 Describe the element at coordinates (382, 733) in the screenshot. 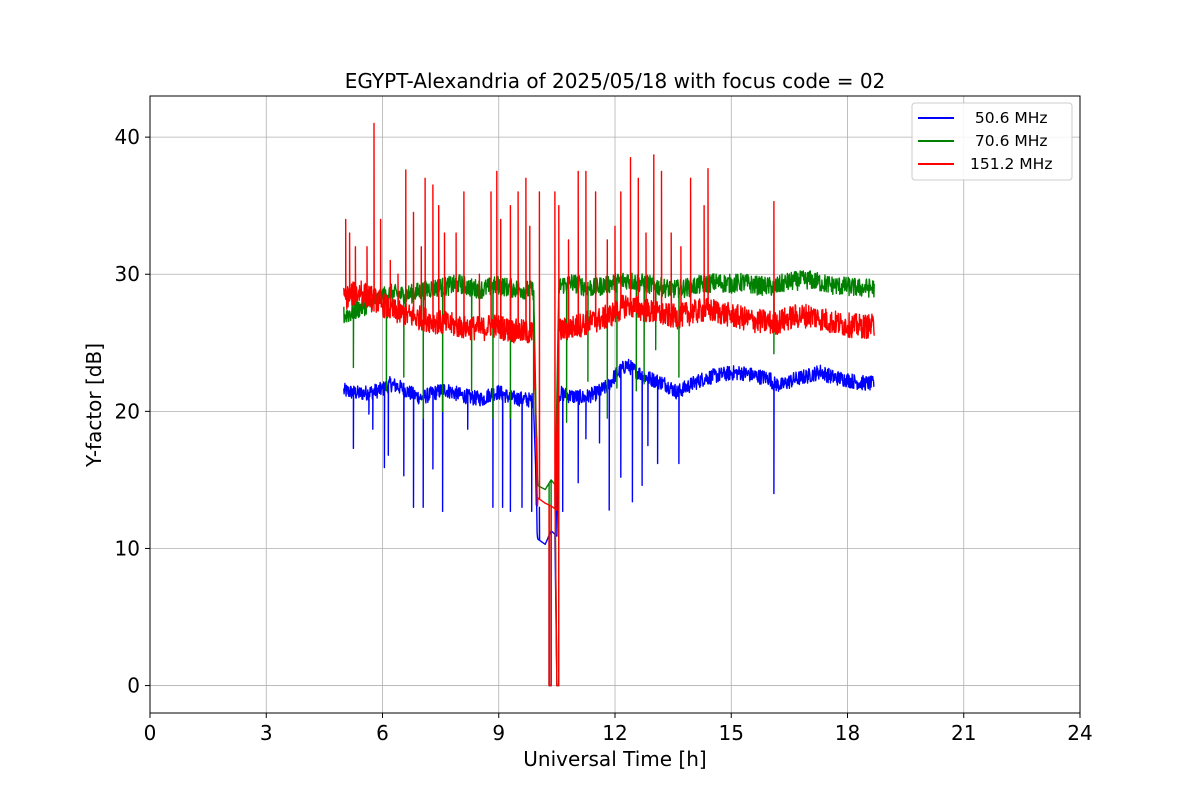

I see `x-tick-label: 6` at that location.